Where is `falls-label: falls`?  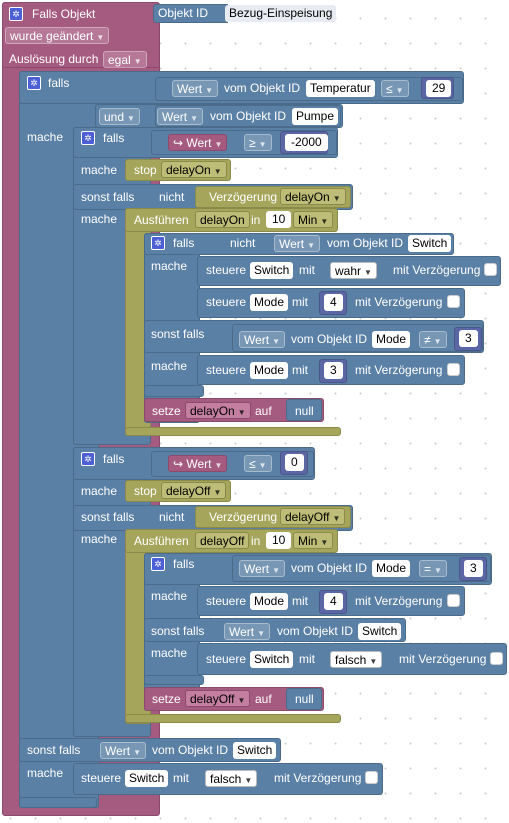
falls-label: falls is located at coordinates (114, 459).